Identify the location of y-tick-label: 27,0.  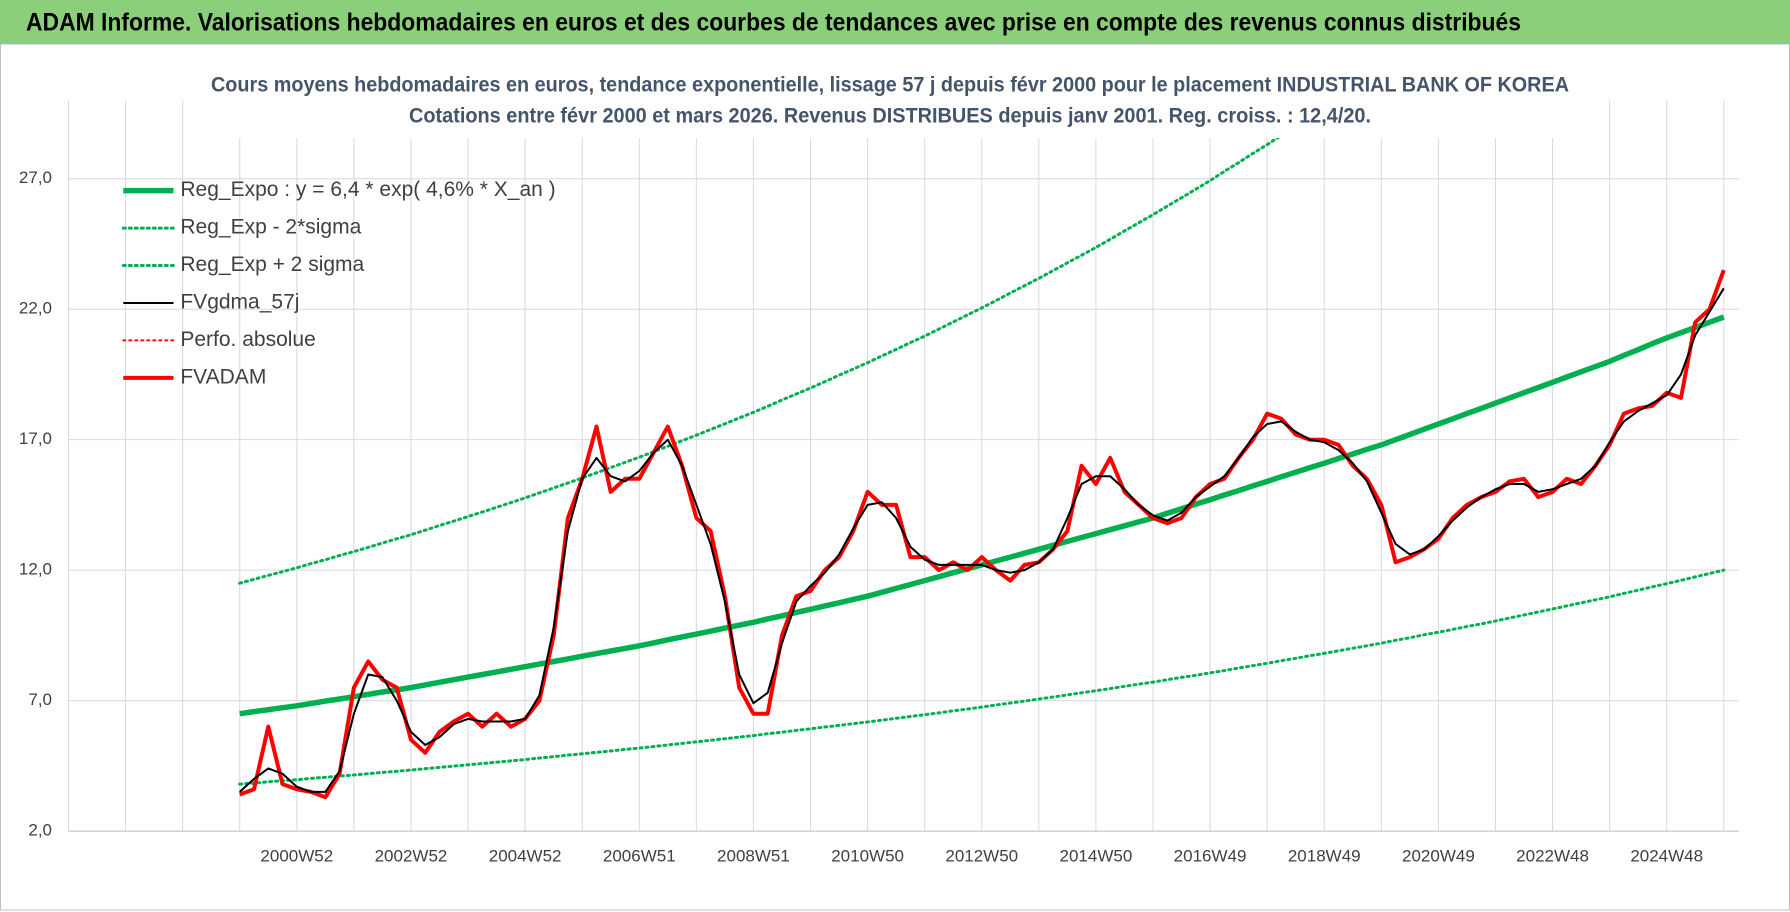
(35, 177).